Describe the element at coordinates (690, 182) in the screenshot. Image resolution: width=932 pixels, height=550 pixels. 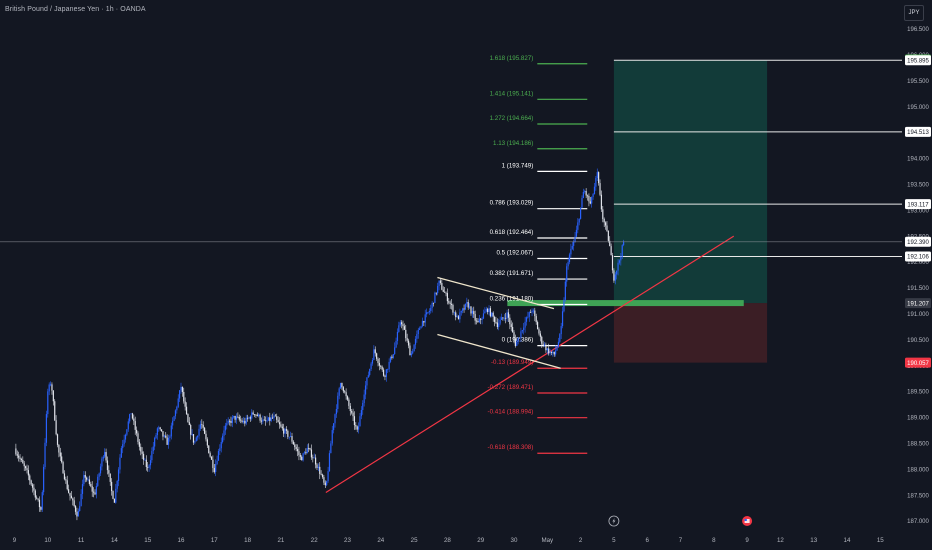
I see `target-zone` at that location.